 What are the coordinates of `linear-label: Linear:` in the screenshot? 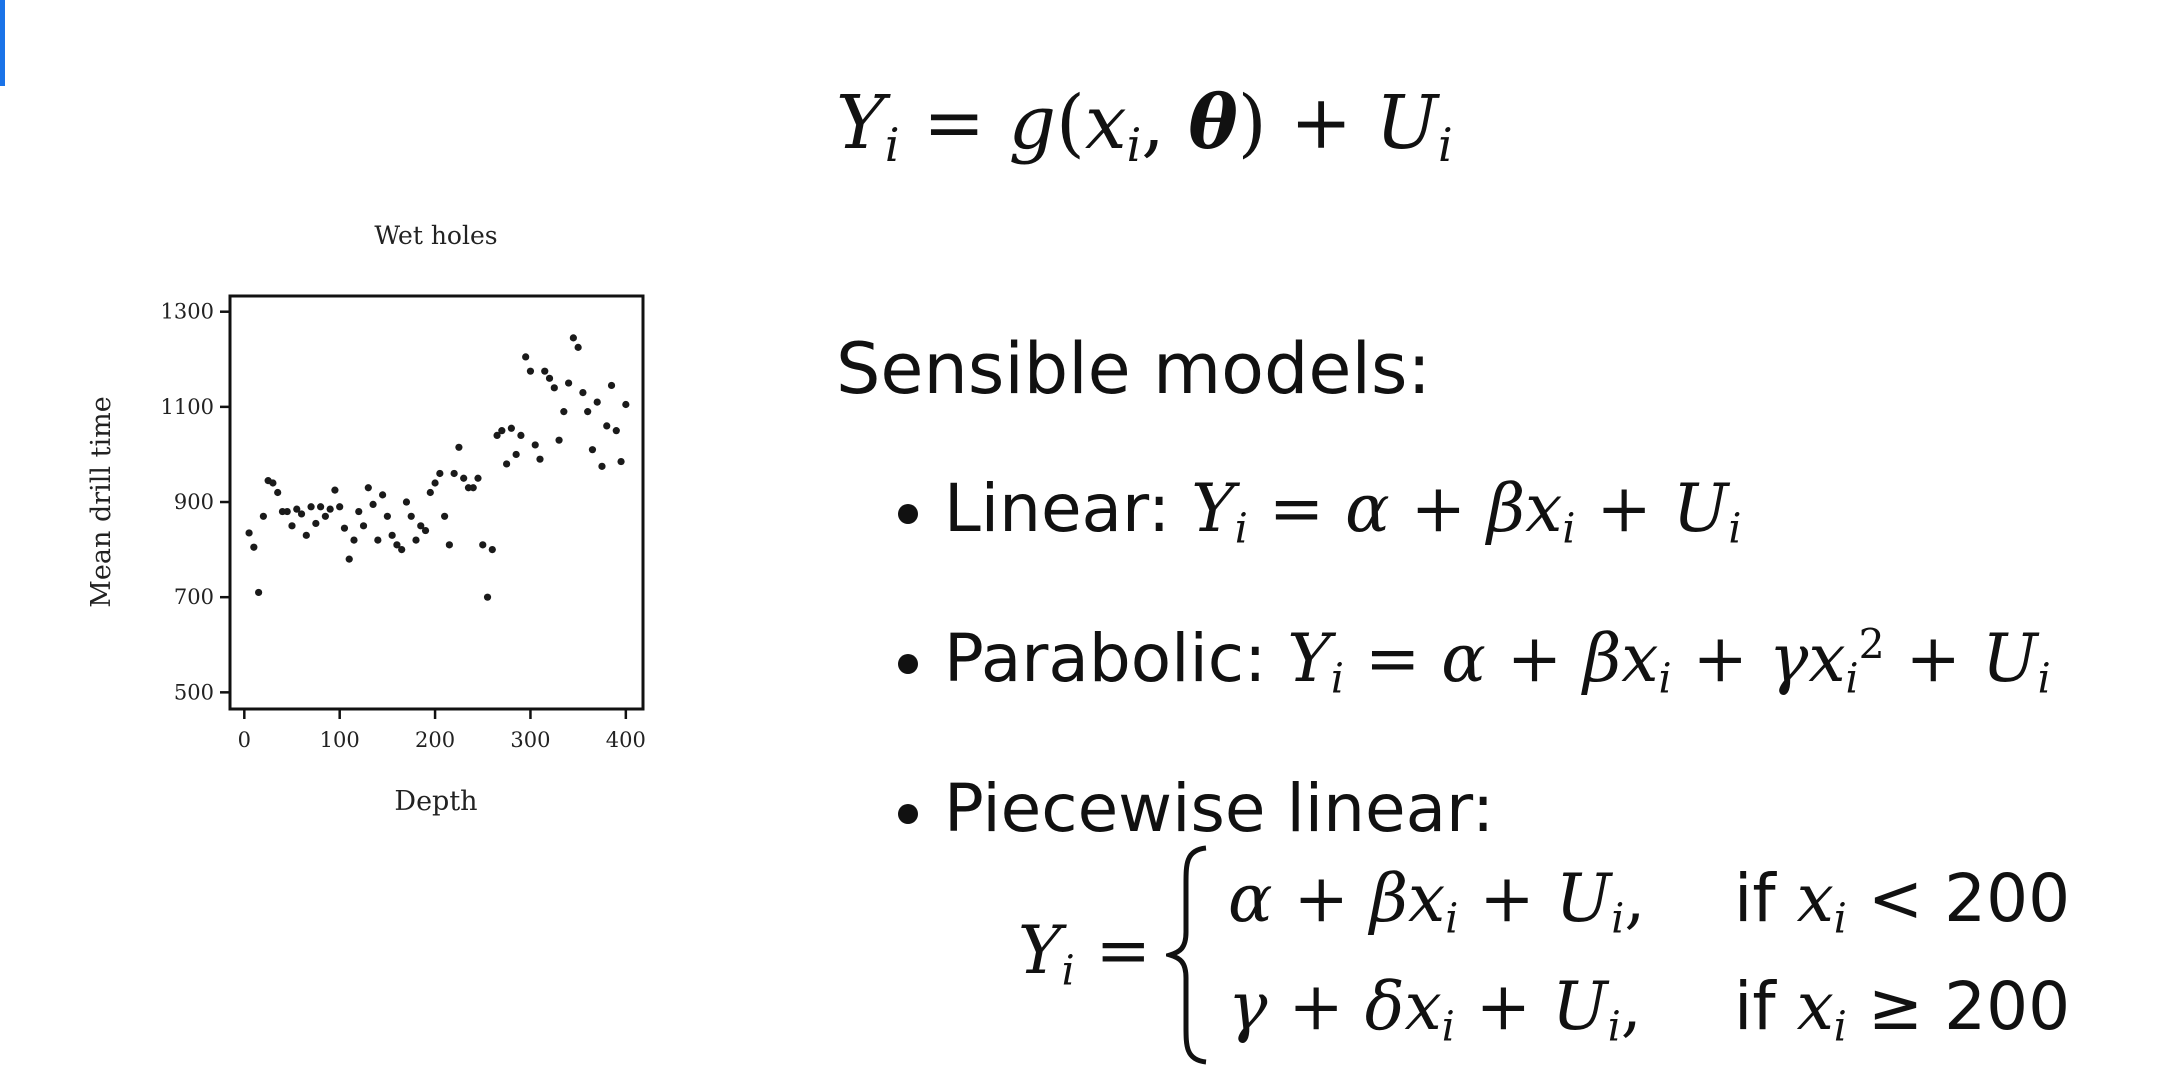 It's located at (1057, 508).